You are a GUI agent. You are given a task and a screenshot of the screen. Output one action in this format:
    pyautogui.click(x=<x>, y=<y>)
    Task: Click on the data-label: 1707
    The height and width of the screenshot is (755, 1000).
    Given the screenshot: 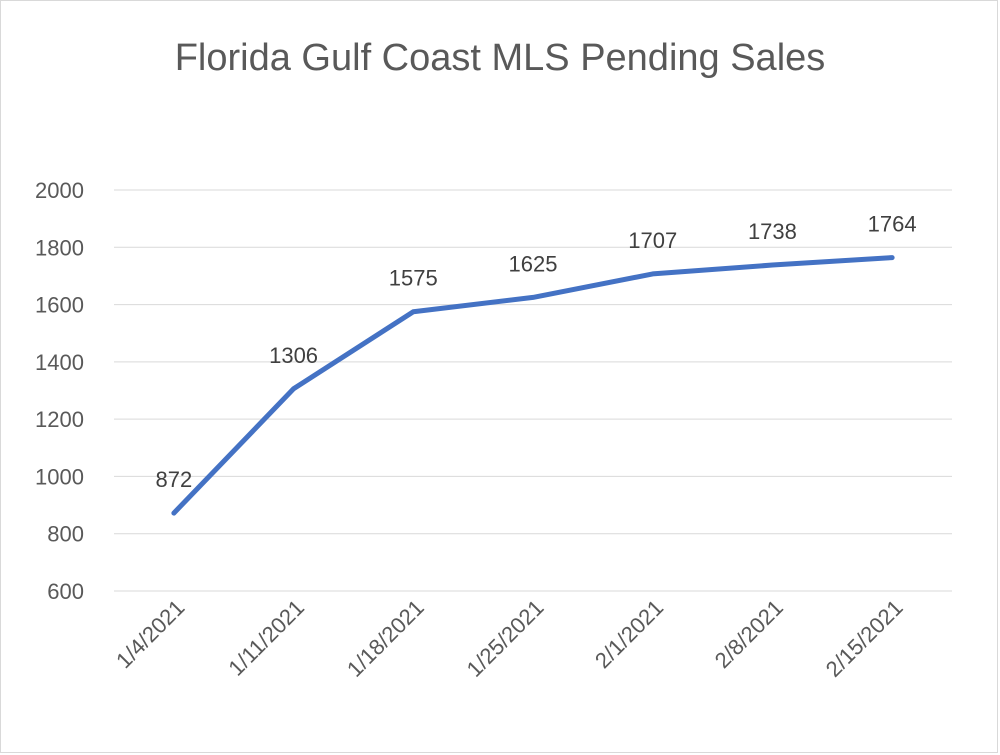 What is the action you would take?
    pyautogui.click(x=652, y=240)
    